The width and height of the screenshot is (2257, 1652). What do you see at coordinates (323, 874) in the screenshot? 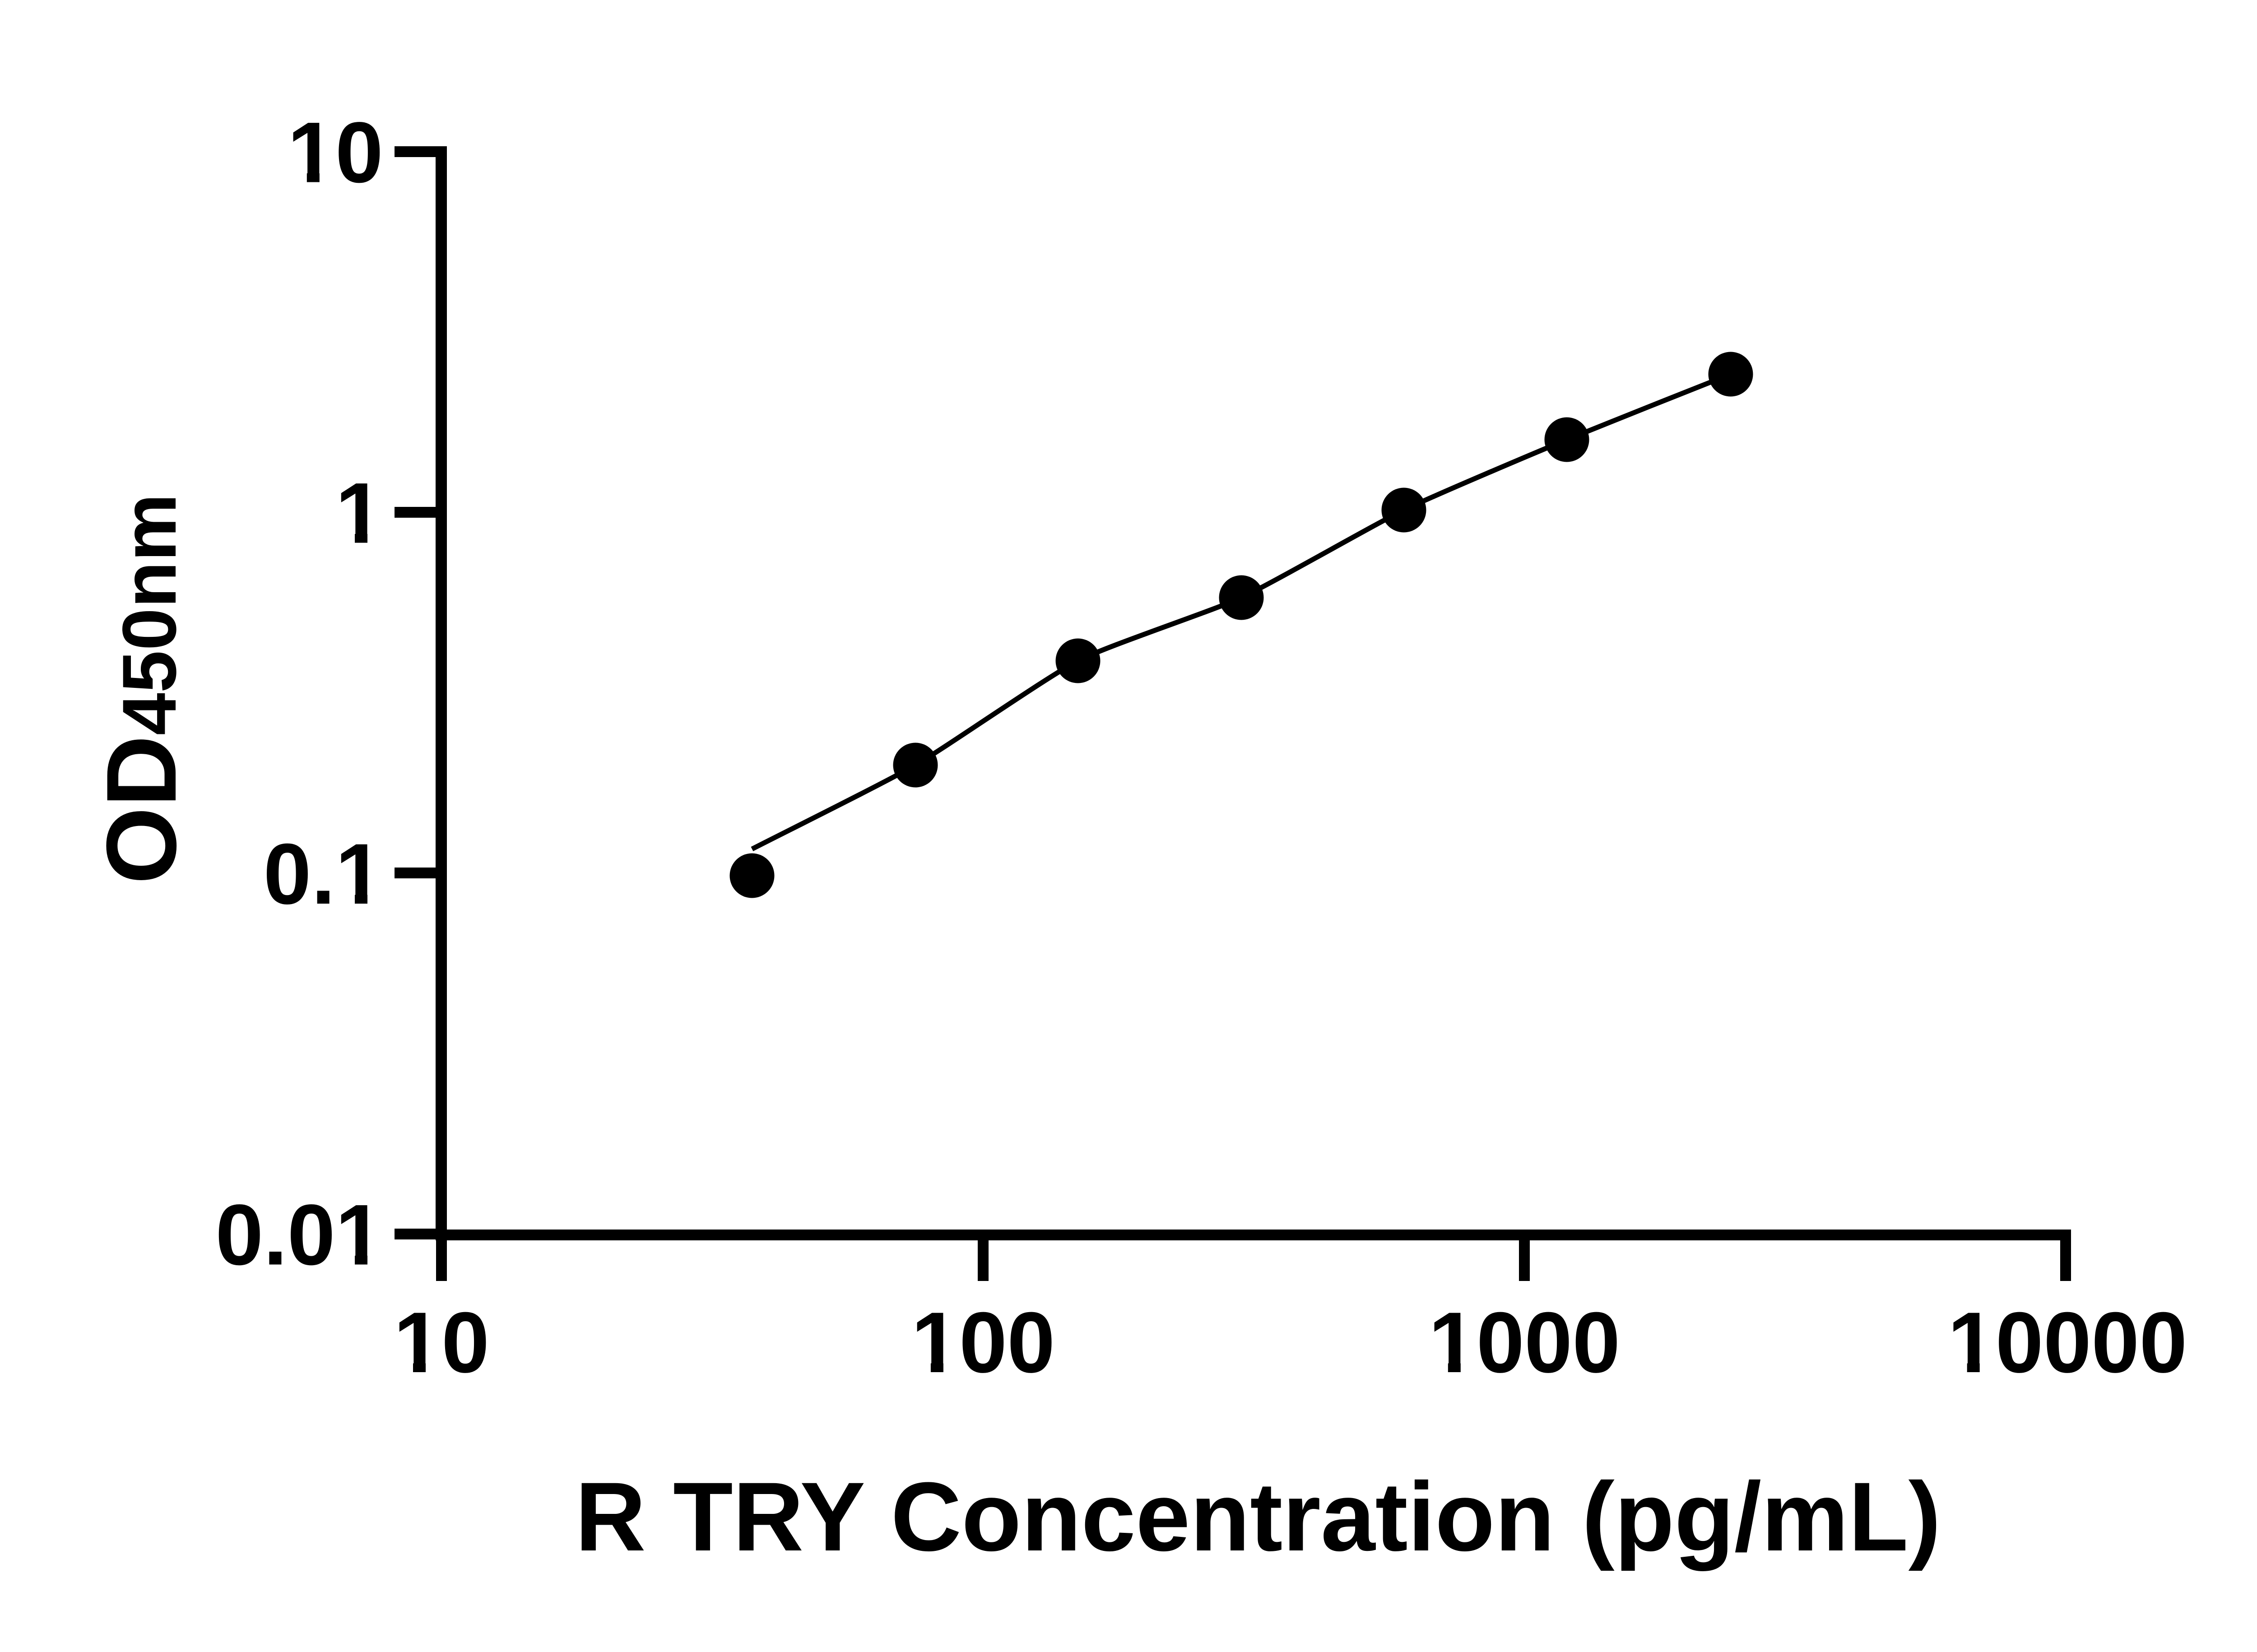
I see `svg-text: 0.1` at bounding box center [323, 874].